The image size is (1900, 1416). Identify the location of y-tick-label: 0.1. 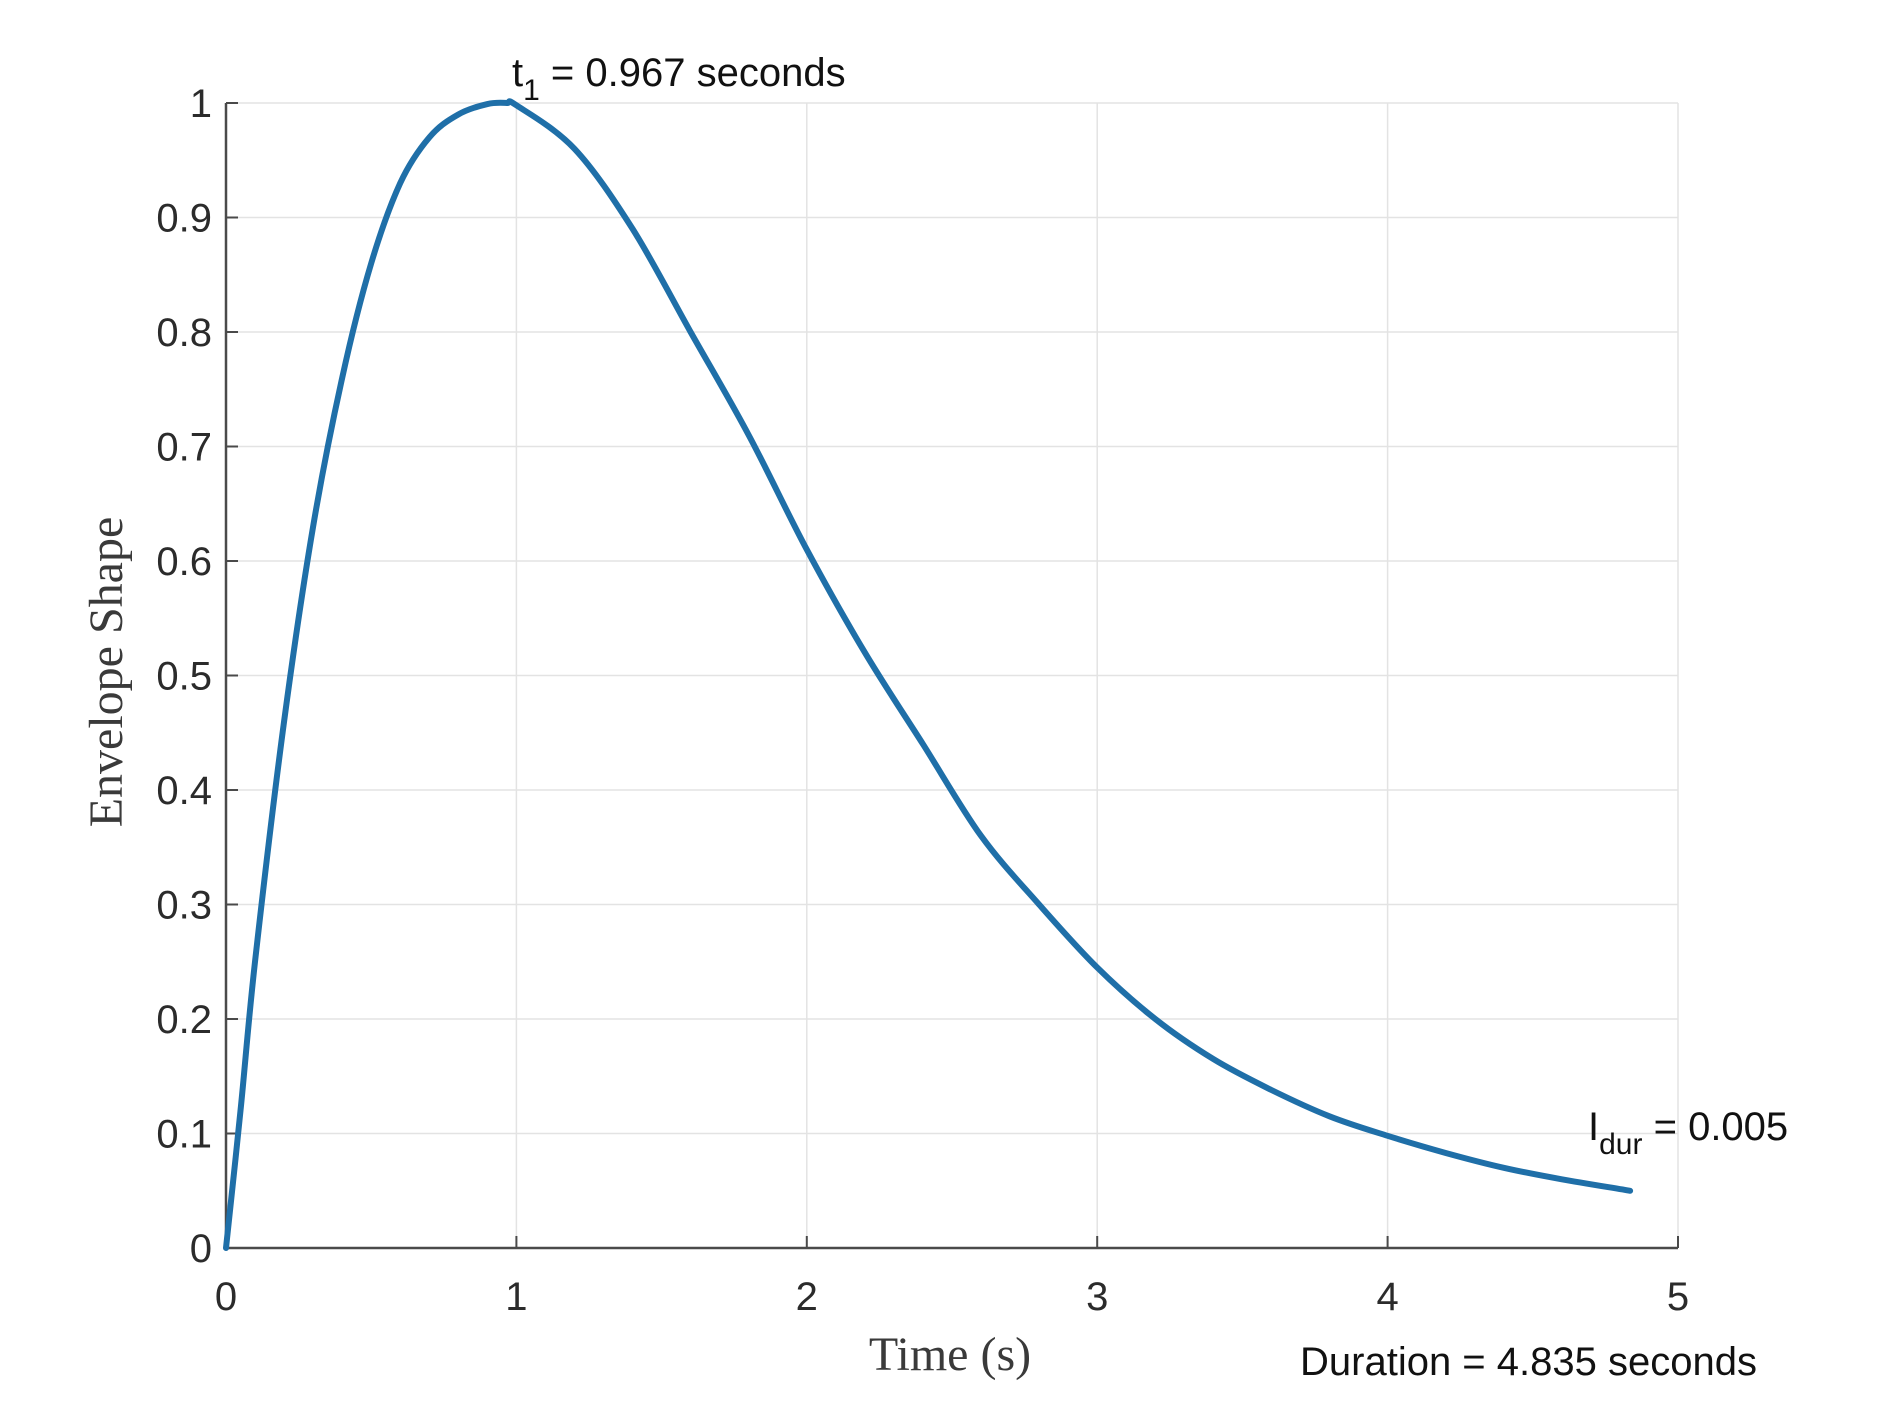
(184, 1135).